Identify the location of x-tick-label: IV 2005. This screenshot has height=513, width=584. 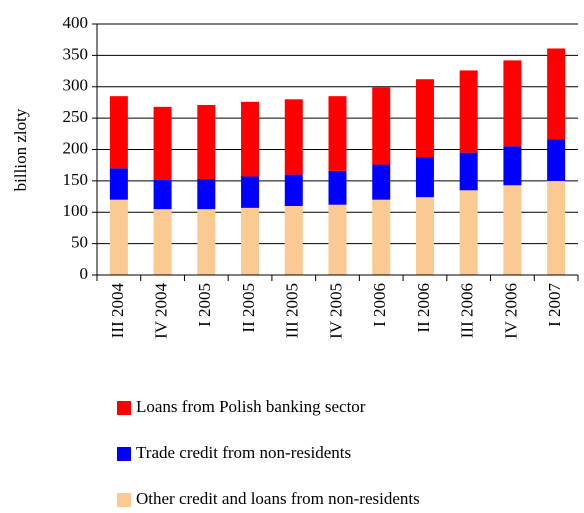
(335, 311).